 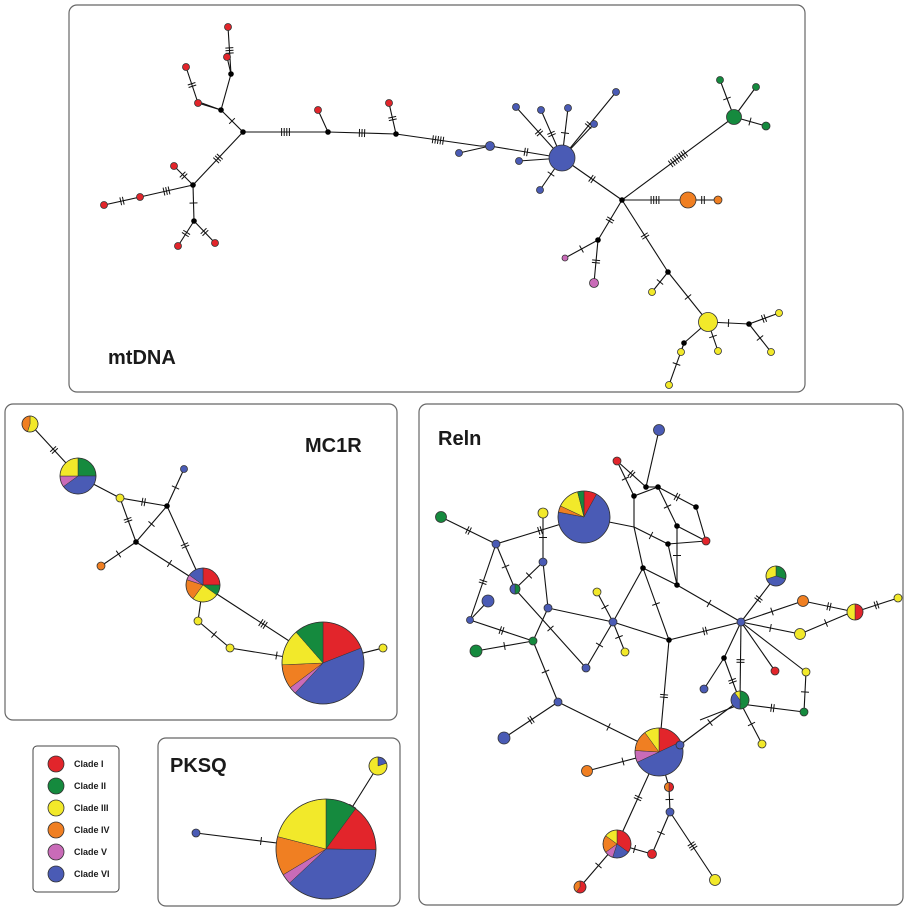 What do you see at coordinates (198, 766) in the screenshot?
I see `pksq-title: PKSQ` at bounding box center [198, 766].